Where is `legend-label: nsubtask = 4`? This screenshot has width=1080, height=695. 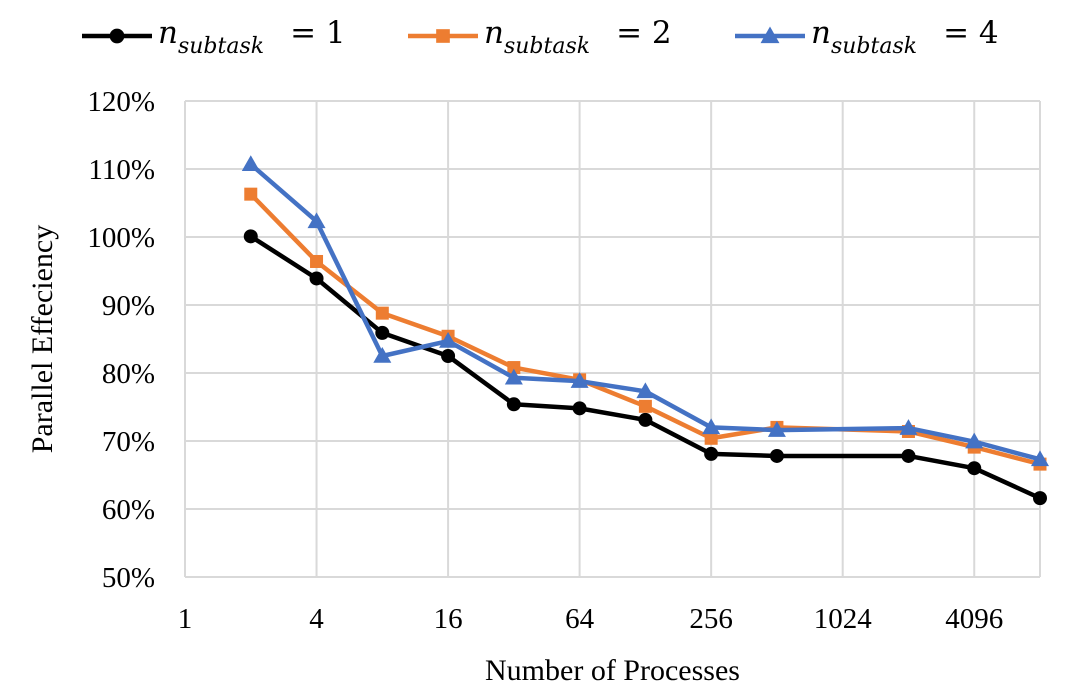 legend-label: nsubtask = 4 is located at coordinates (905, 37).